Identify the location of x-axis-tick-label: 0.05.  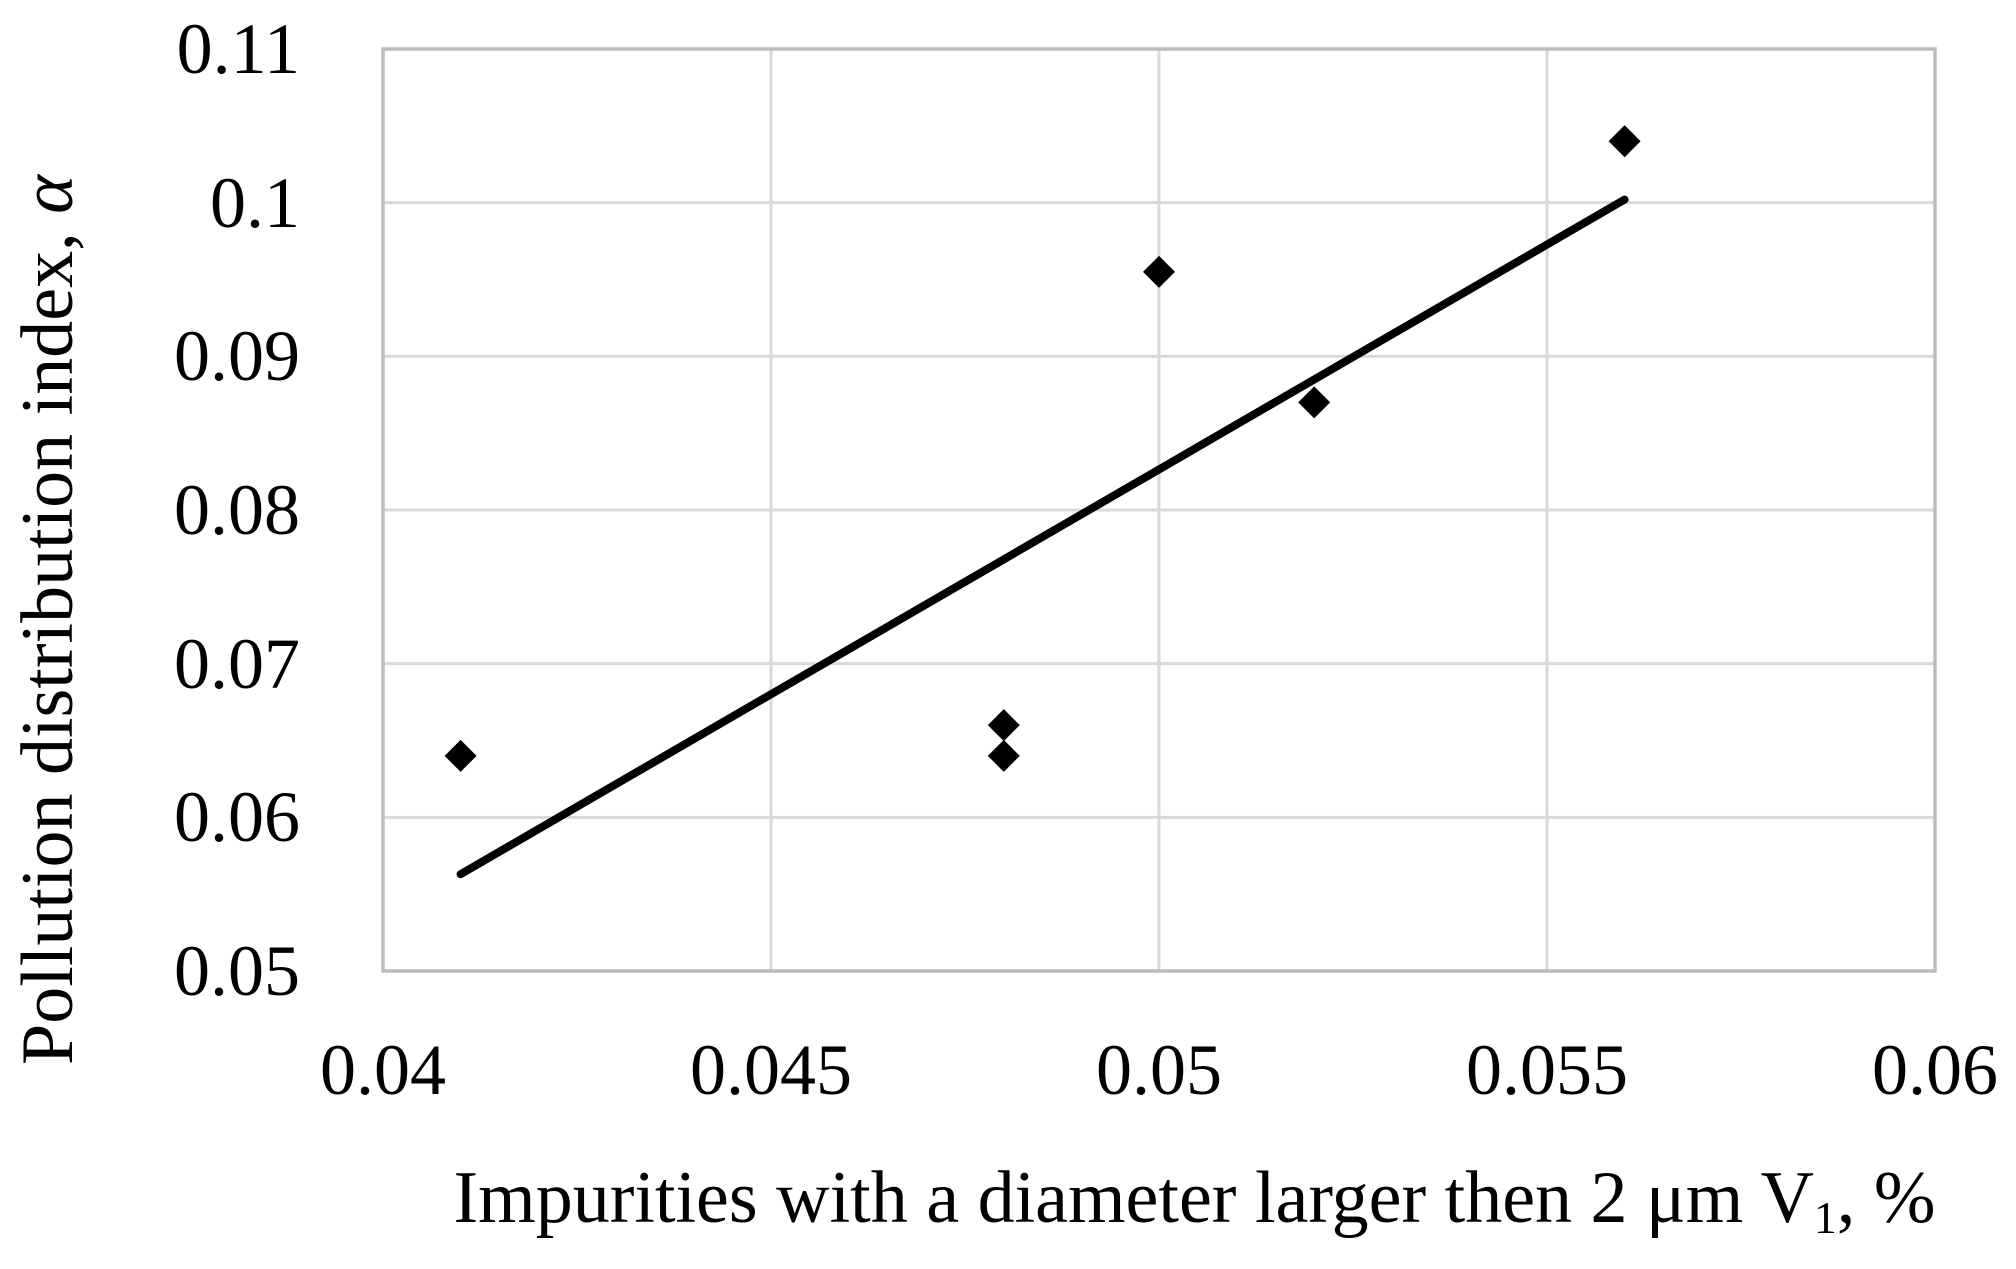
(1159, 1070).